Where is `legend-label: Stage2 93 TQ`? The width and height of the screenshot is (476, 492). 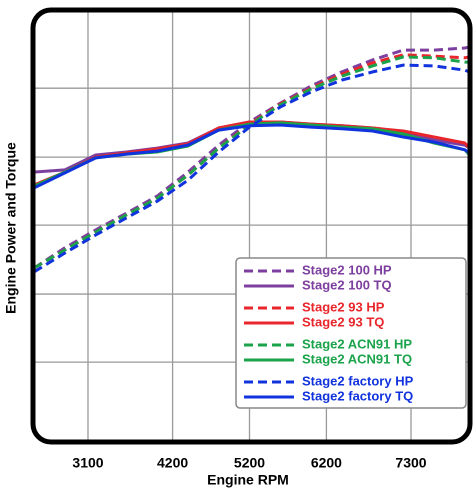 legend-label: Stage2 93 TQ is located at coordinates (343, 321).